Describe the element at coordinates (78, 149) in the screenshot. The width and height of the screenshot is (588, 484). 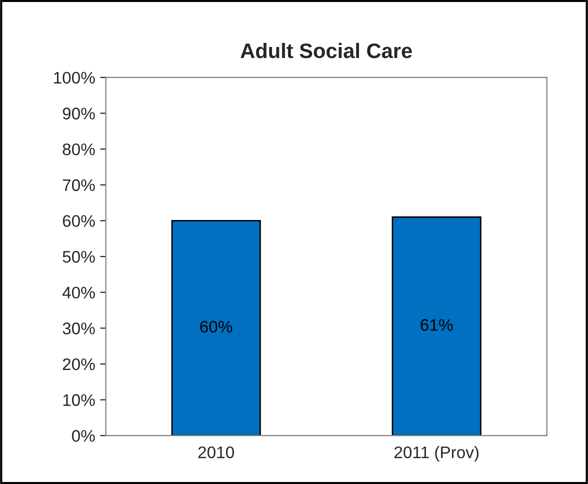
I see `y-tick-label: 80%` at that location.